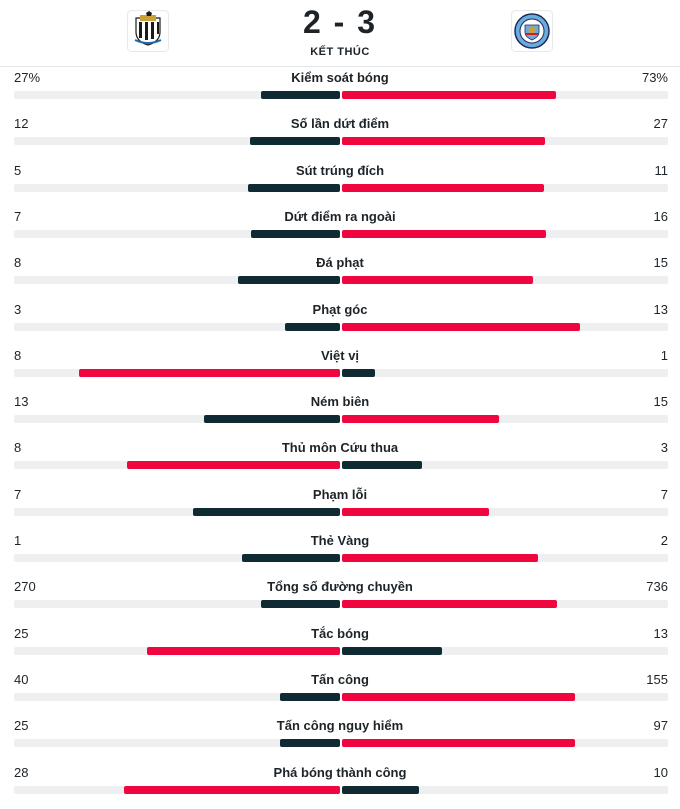 The width and height of the screenshot is (680, 809). What do you see at coordinates (340, 77) in the screenshot?
I see `stat-label: Kiểm soát bóng` at bounding box center [340, 77].